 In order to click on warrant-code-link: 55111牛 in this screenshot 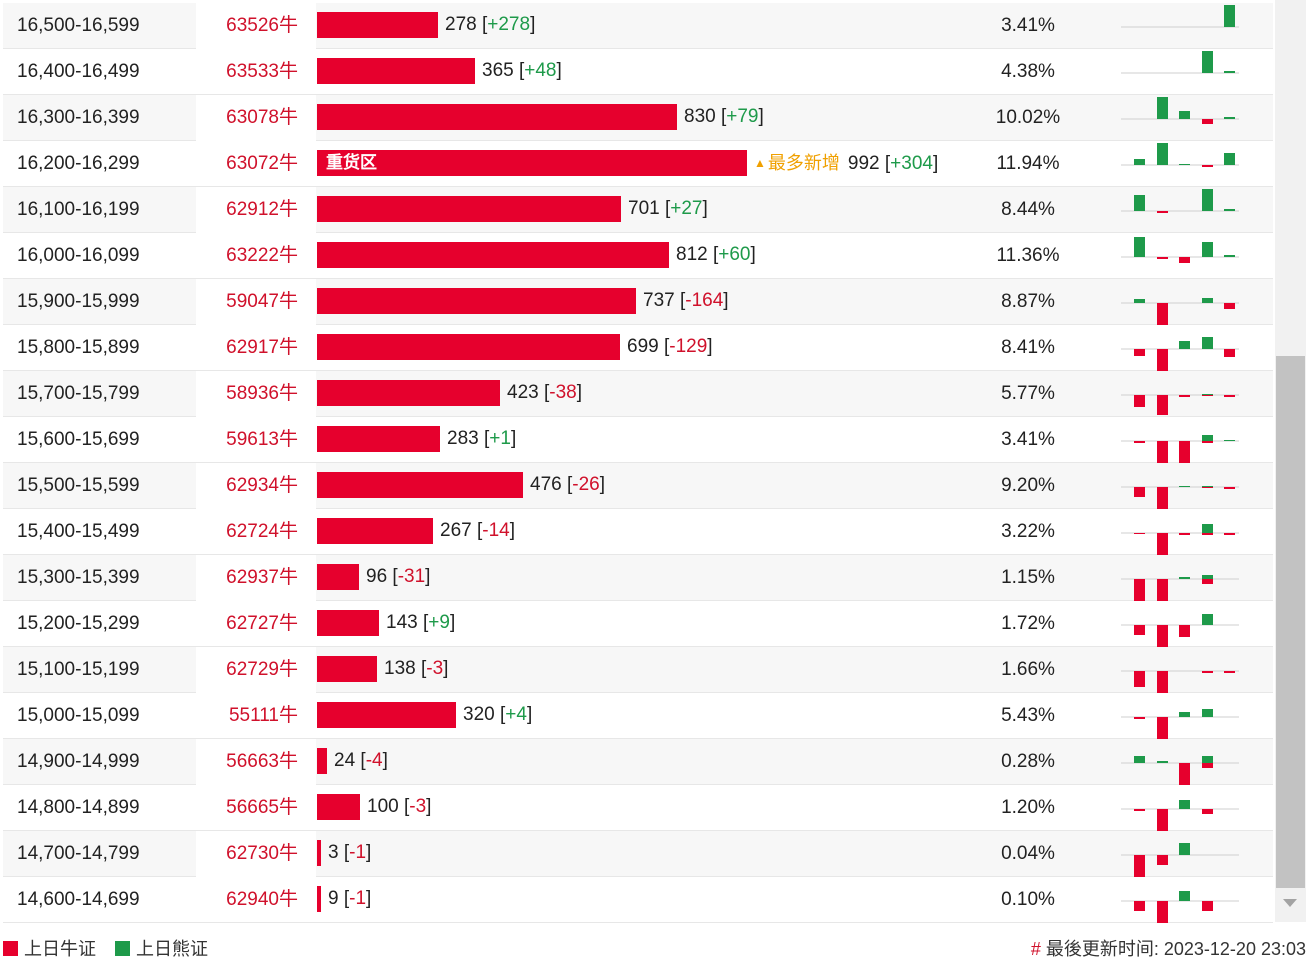, I will do `click(263, 715)`.